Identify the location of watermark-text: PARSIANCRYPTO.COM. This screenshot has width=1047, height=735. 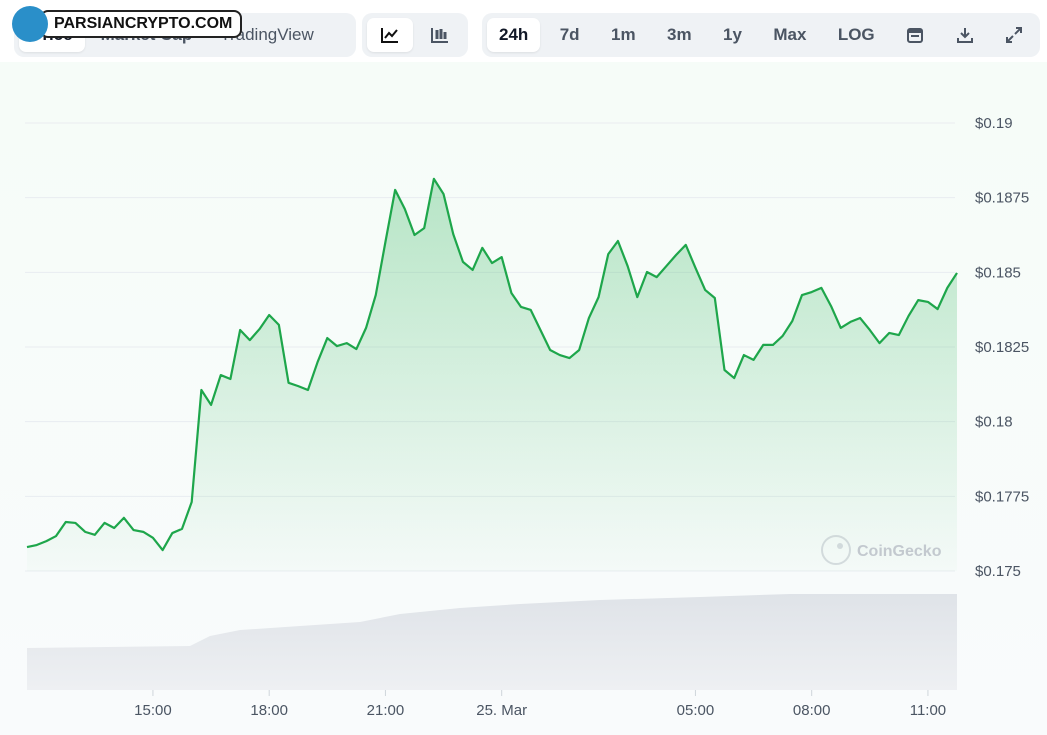
(141, 24).